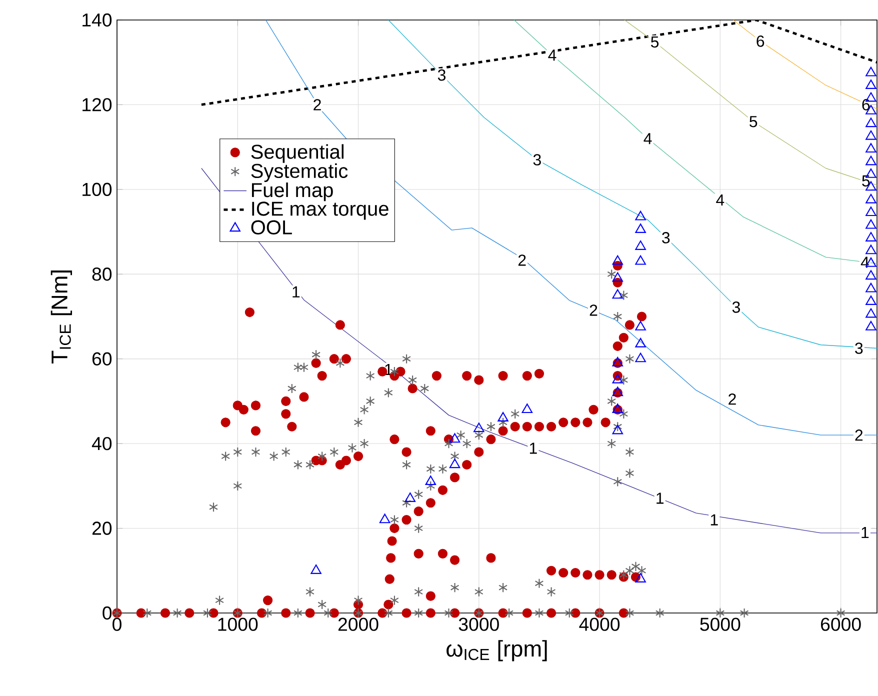 The width and height of the screenshot is (878, 696). What do you see at coordinates (102, 528) in the screenshot?
I see `y-tick-label: 20` at bounding box center [102, 528].